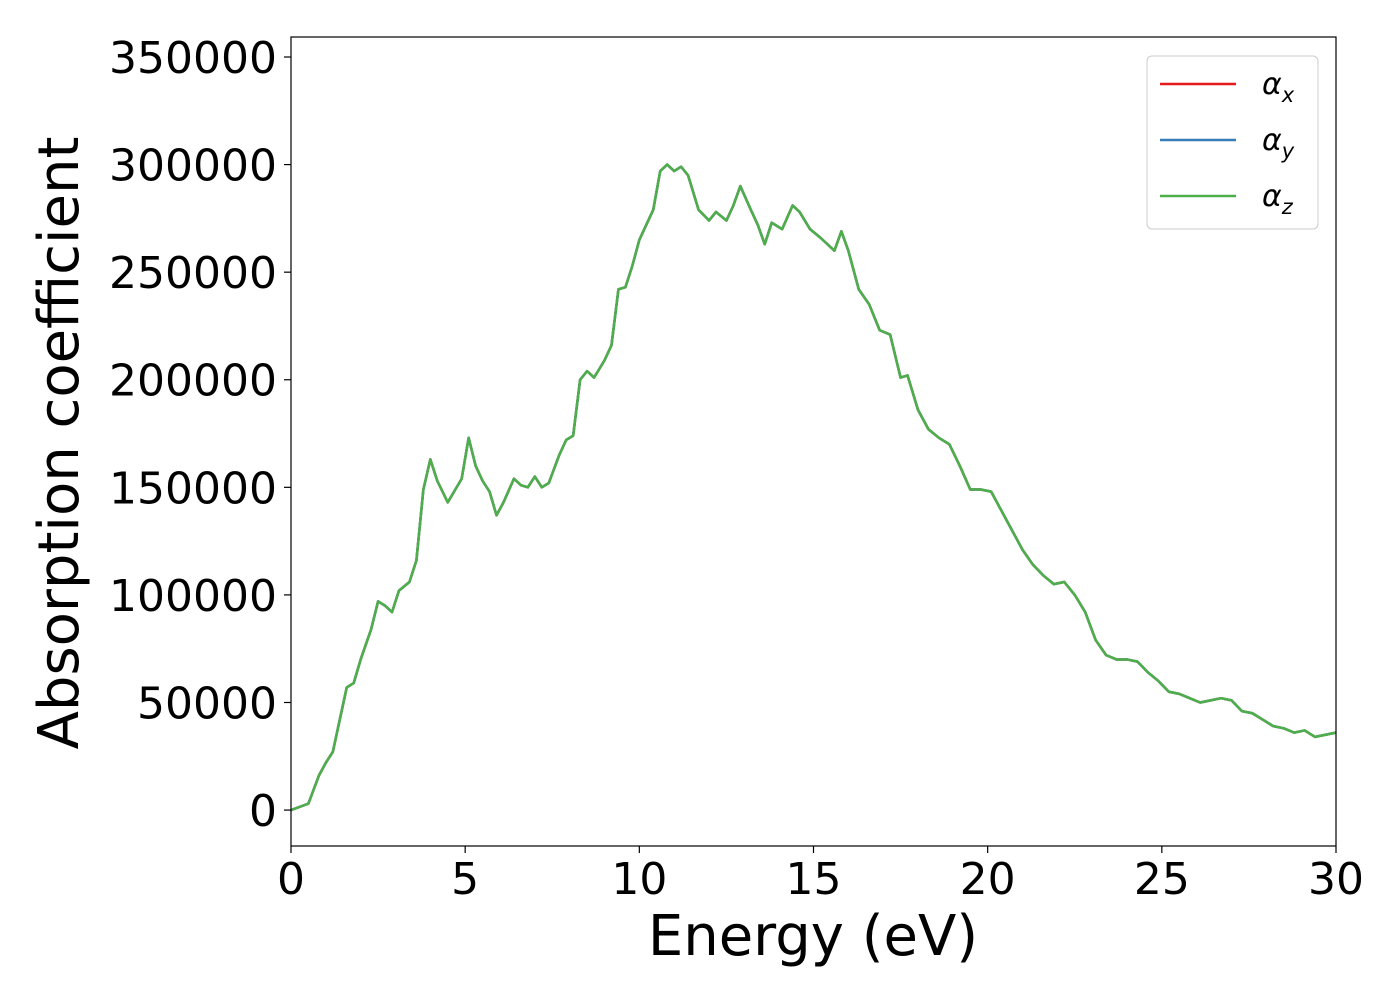 The width and height of the screenshot is (1400, 1000). I want to click on y-tick-label: 150000, so click(193, 488).